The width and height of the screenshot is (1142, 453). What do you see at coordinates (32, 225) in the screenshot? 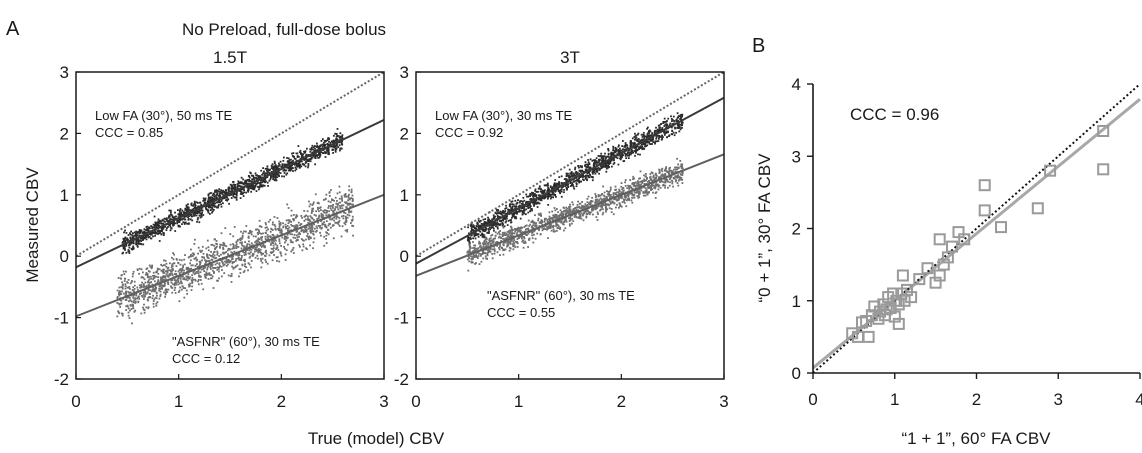
I see `panel-a-y-axis-label: Measured CBV` at bounding box center [32, 225].